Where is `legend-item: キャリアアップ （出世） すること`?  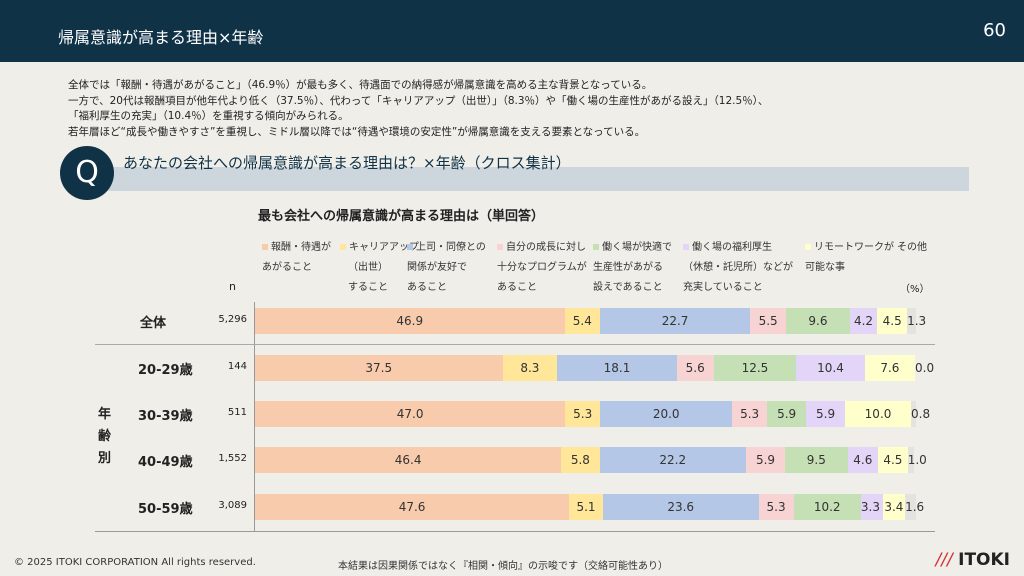
legend-item: キャリアアップ （出世） すること is located at coordinates (379, 268).